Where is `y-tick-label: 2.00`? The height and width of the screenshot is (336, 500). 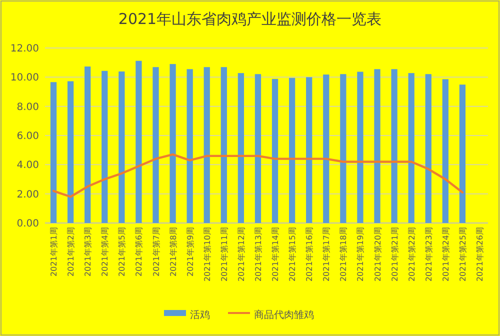
y-tick-label: 2.00 is located at coordinates (27, 194).